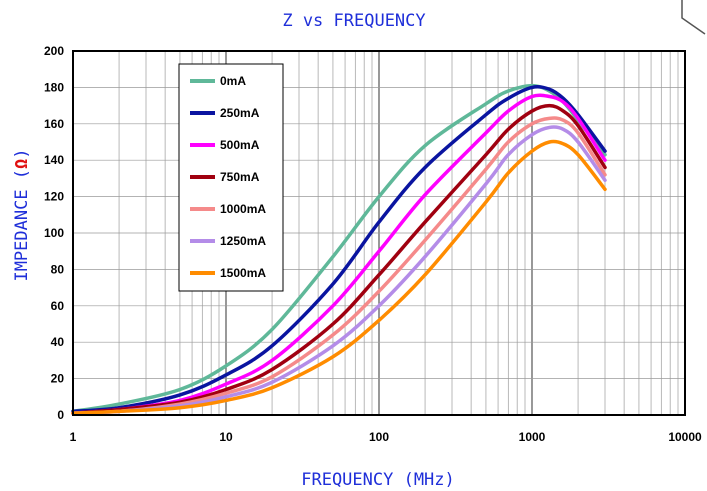  What do you see at coordinates (353, 21) in the screenshot?
I see `chart-title: Z vs FREQUENCY` at bounding box center [353, 21].